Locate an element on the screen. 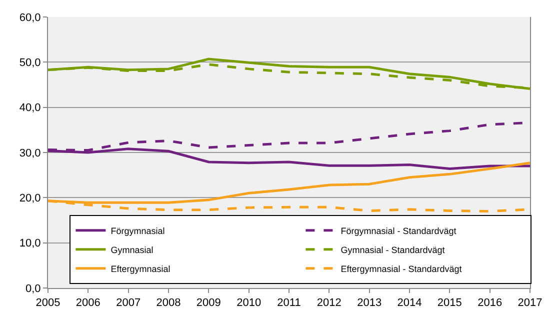  x-tick-label: 2014 is located at coordinates (409, 303).